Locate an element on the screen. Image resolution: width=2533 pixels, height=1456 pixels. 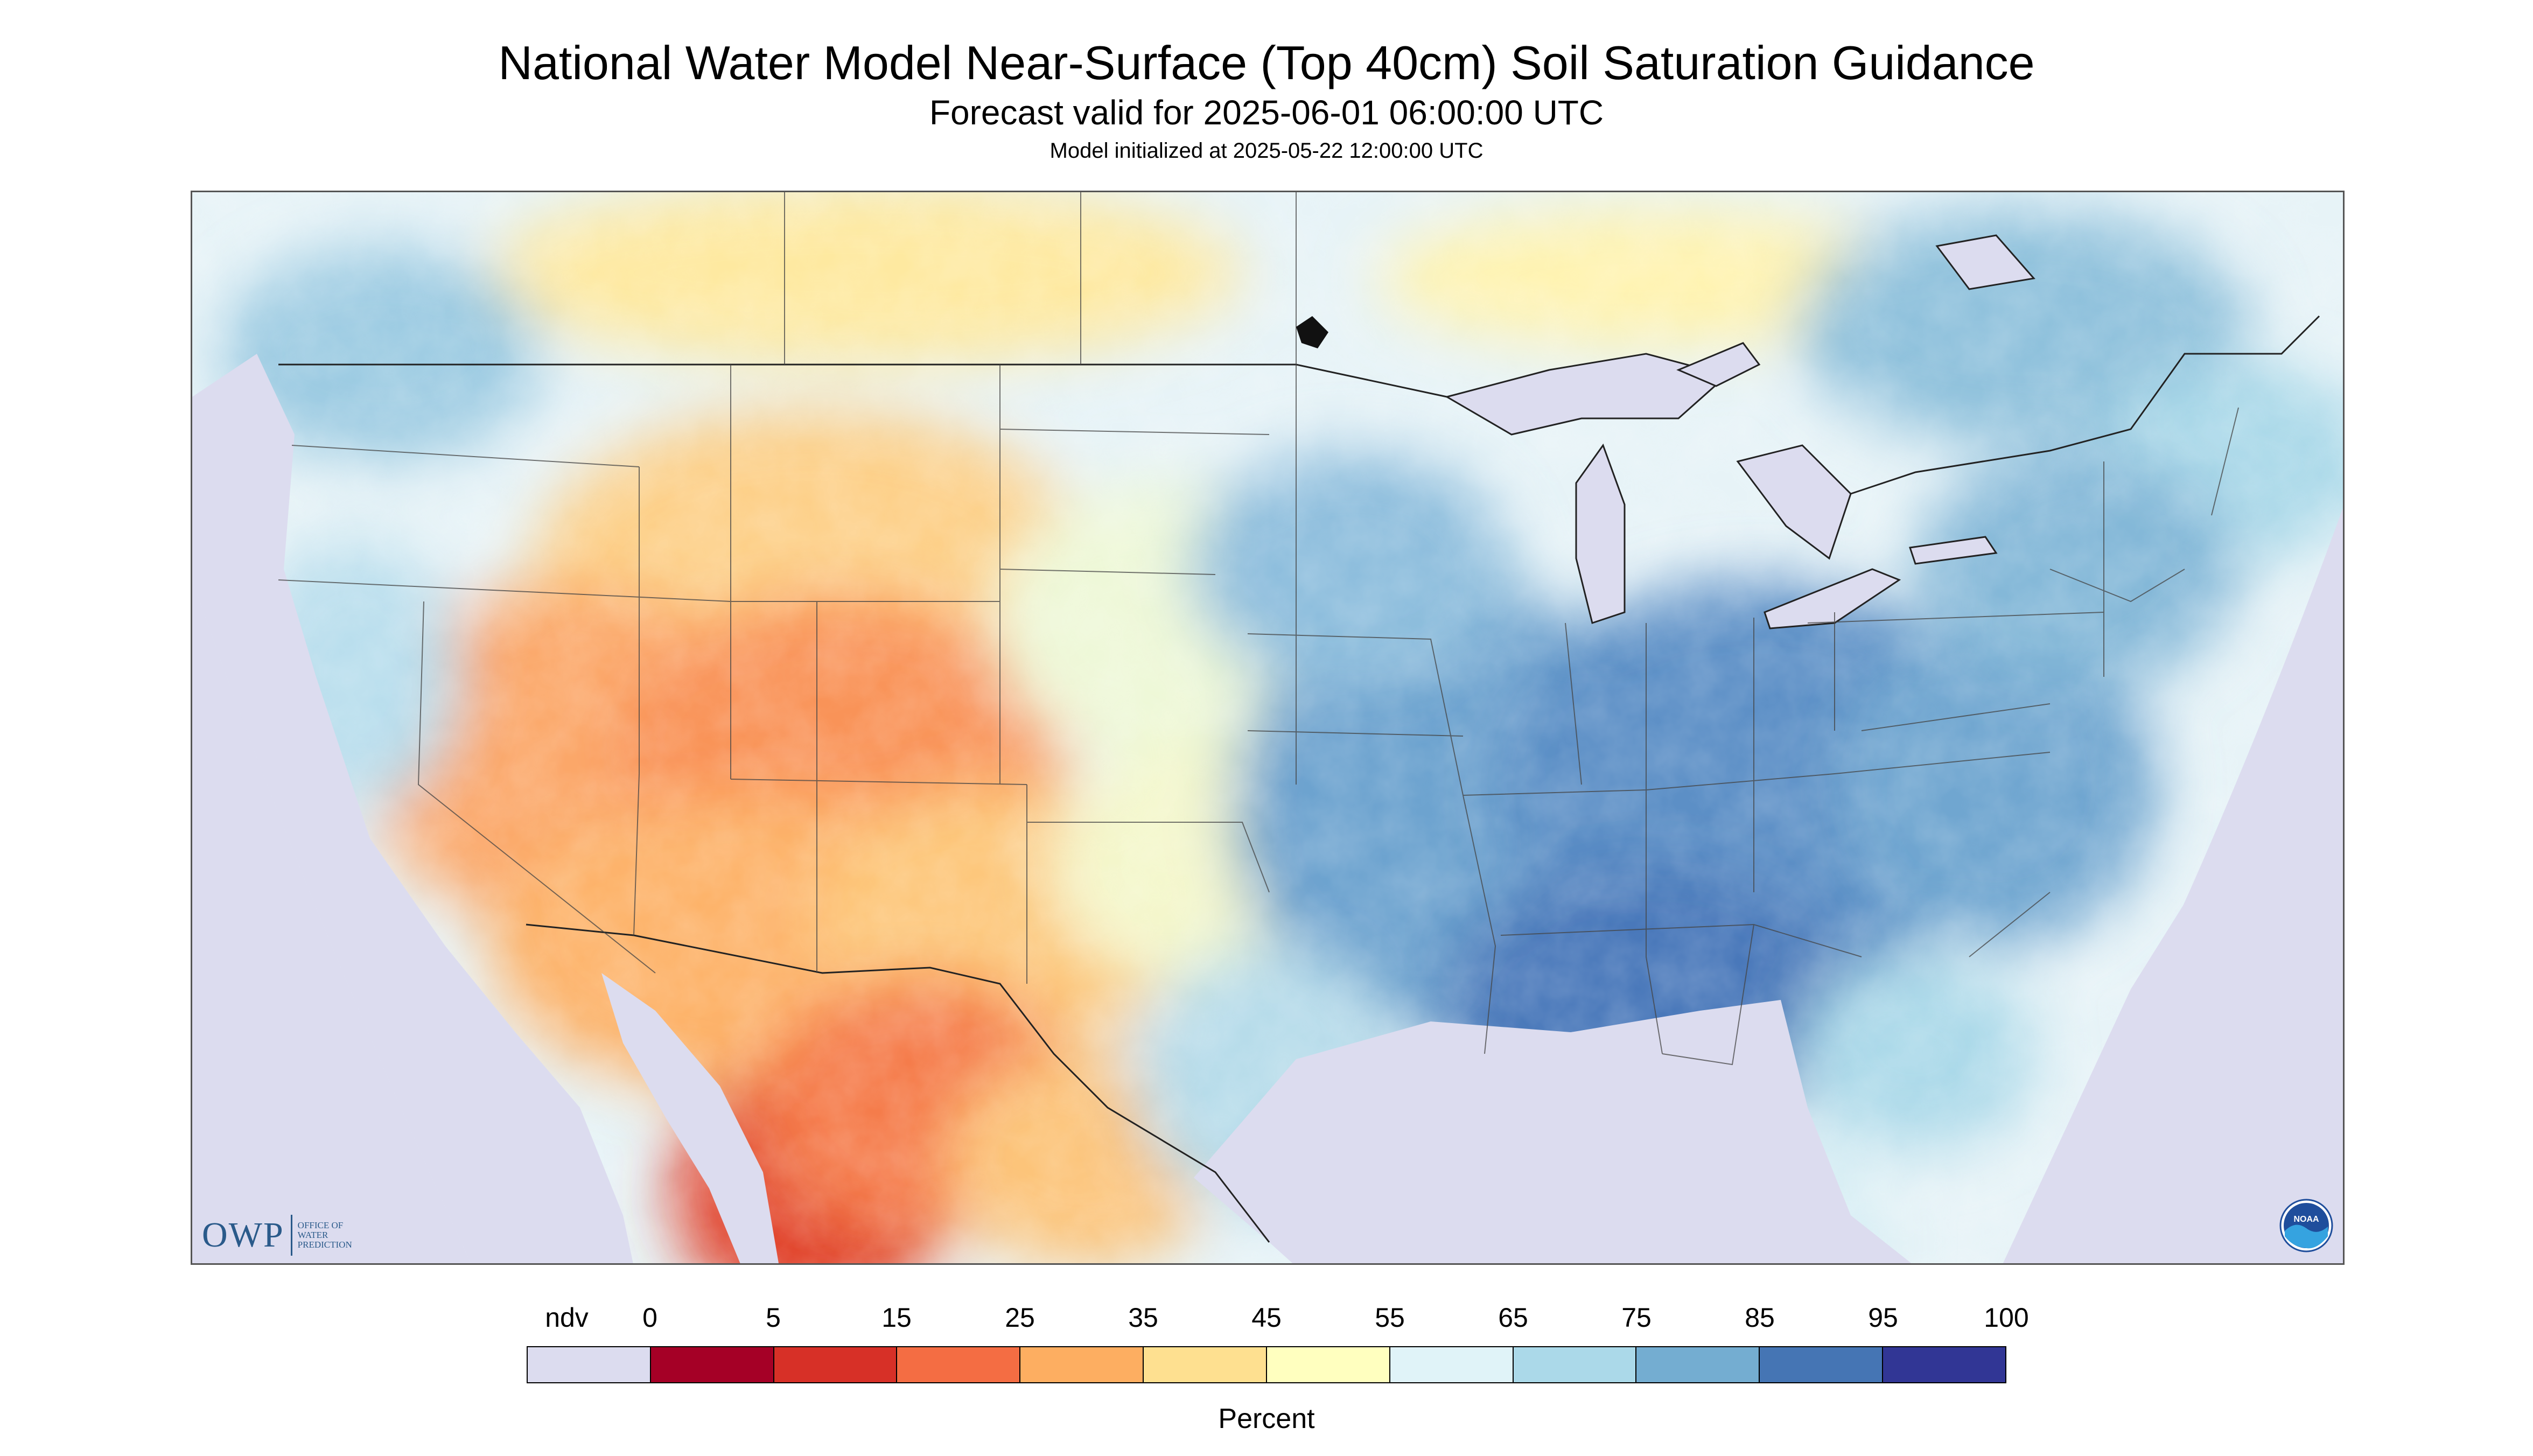
lake-of-the-woods is located at coordinates (1312, 332).